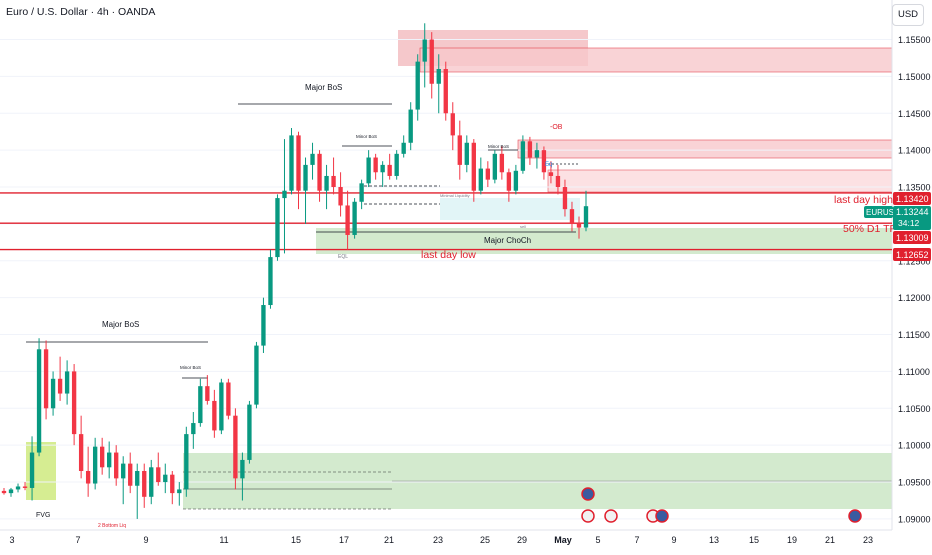 Image resolution: width=932 pixels, height=555 pixels. Describe the element at coordinates (296, 540) in the screenshot. I see `x-tick-label: 15` at that location.